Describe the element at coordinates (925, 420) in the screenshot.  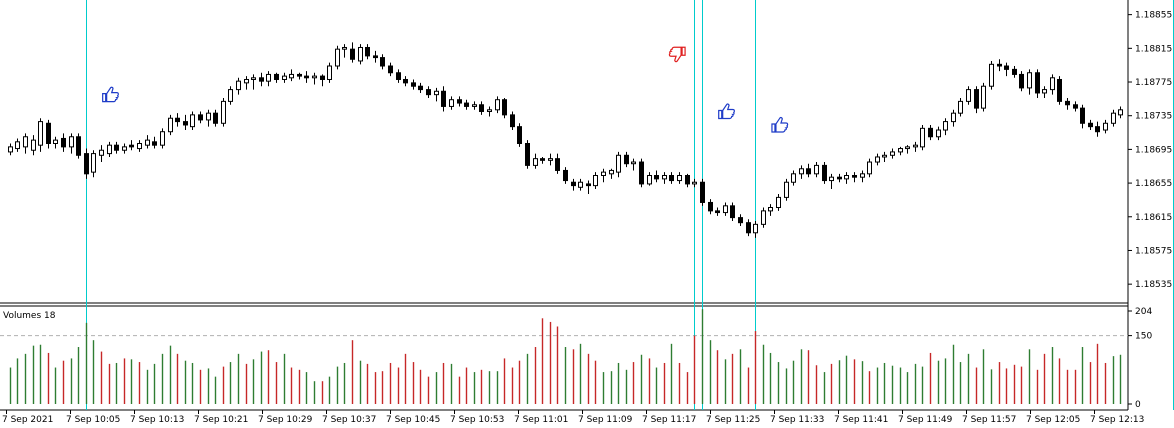
I see `time-tick-label: 7 Sep 11:49` at that location.